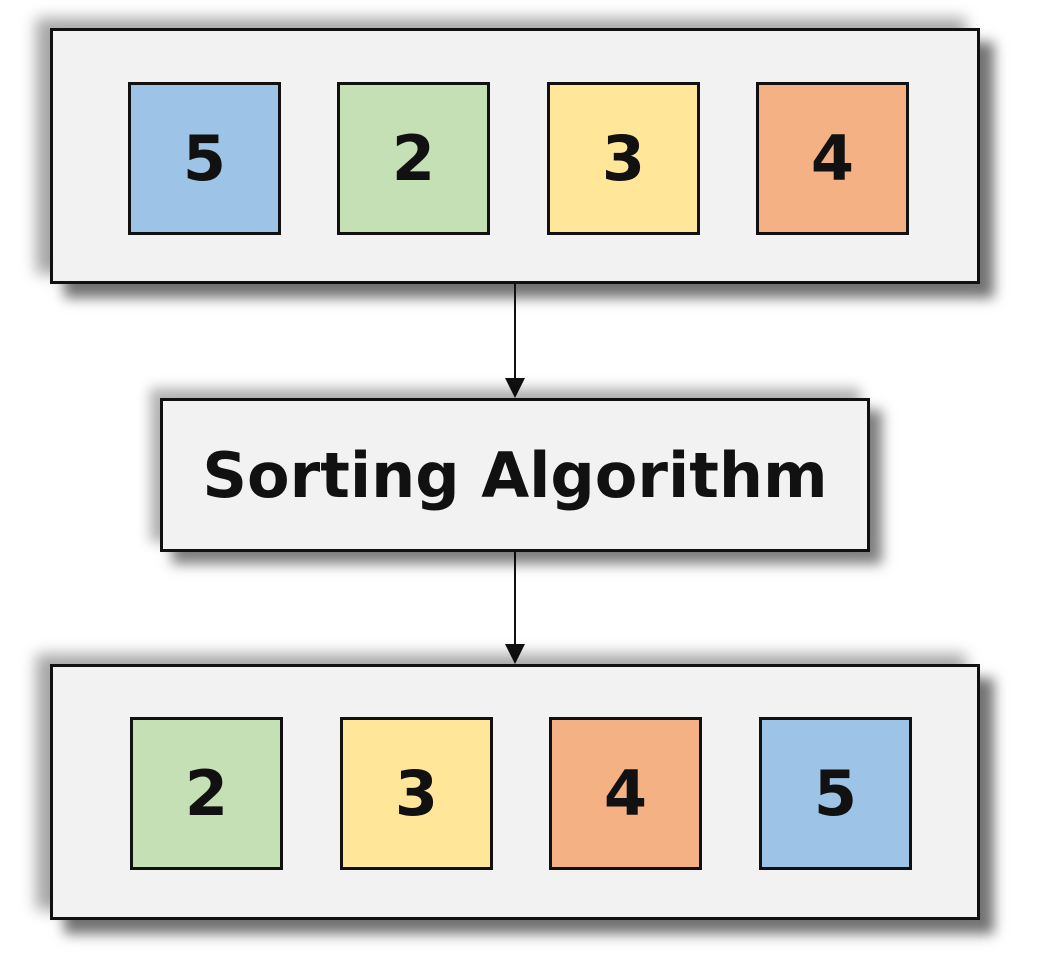 This screenshot has width=1043, height=977. I want to click on output-cell-value: 4, so click(625, 793).